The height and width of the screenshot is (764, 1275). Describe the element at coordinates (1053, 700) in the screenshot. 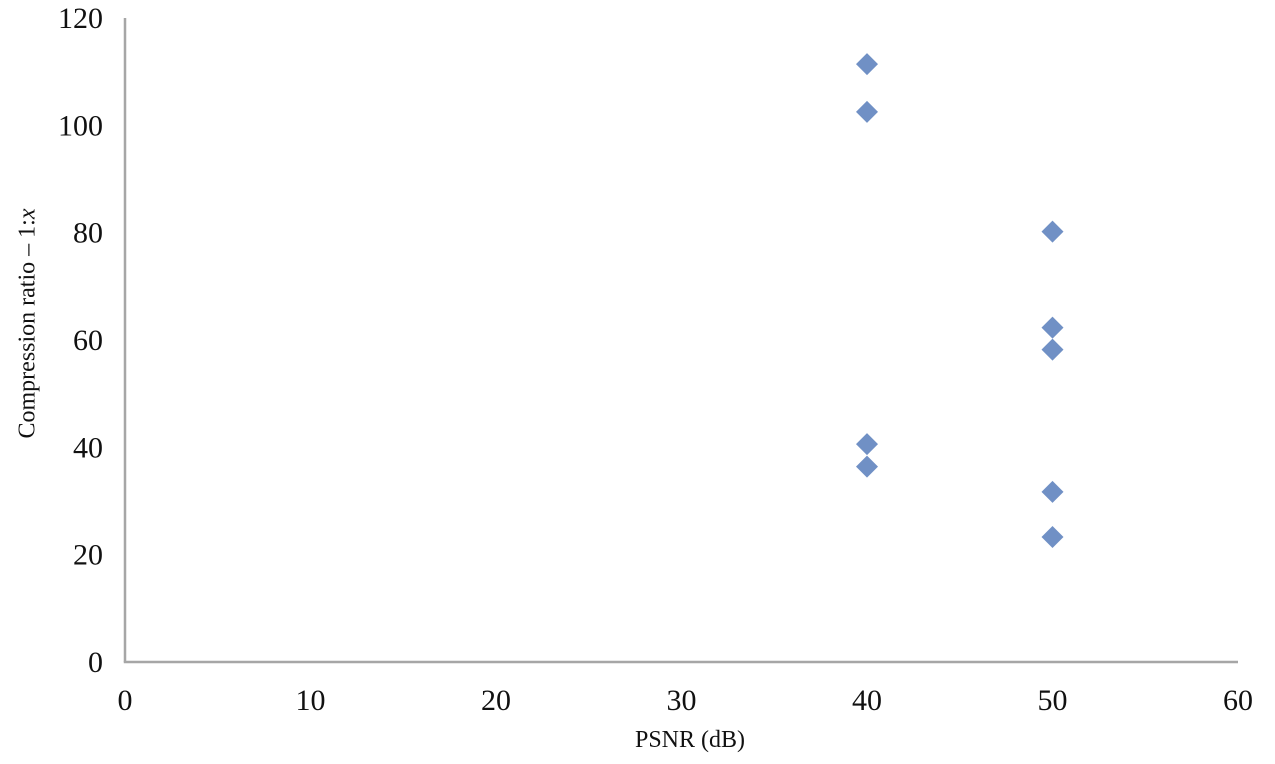

I see `x-tick-label: 50` at that location.